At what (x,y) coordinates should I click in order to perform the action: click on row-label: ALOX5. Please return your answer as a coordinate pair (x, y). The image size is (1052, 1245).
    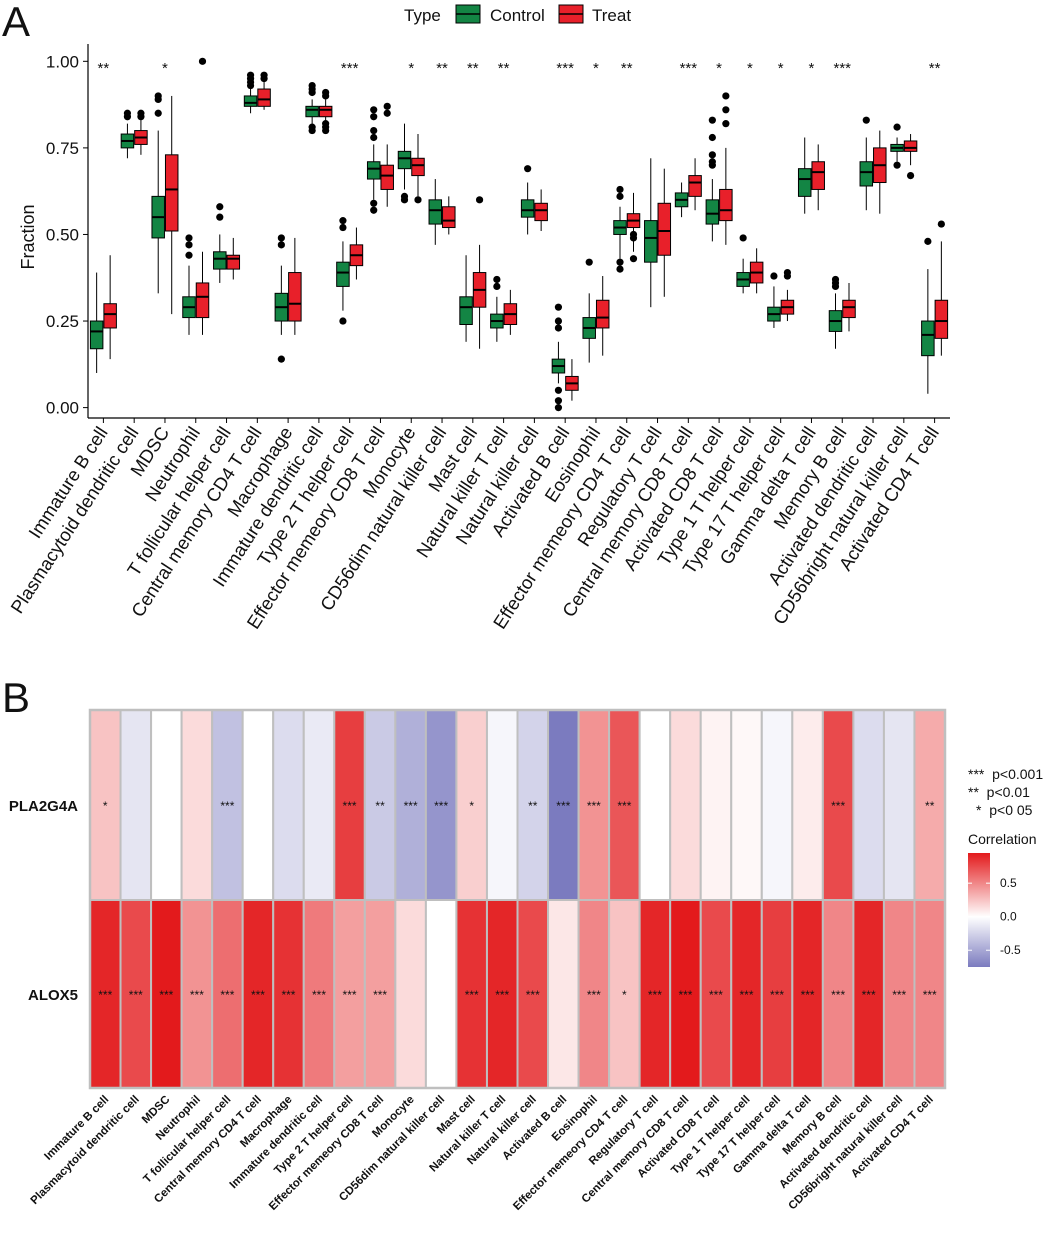
    Looking at the image, I should click on (53, 995).